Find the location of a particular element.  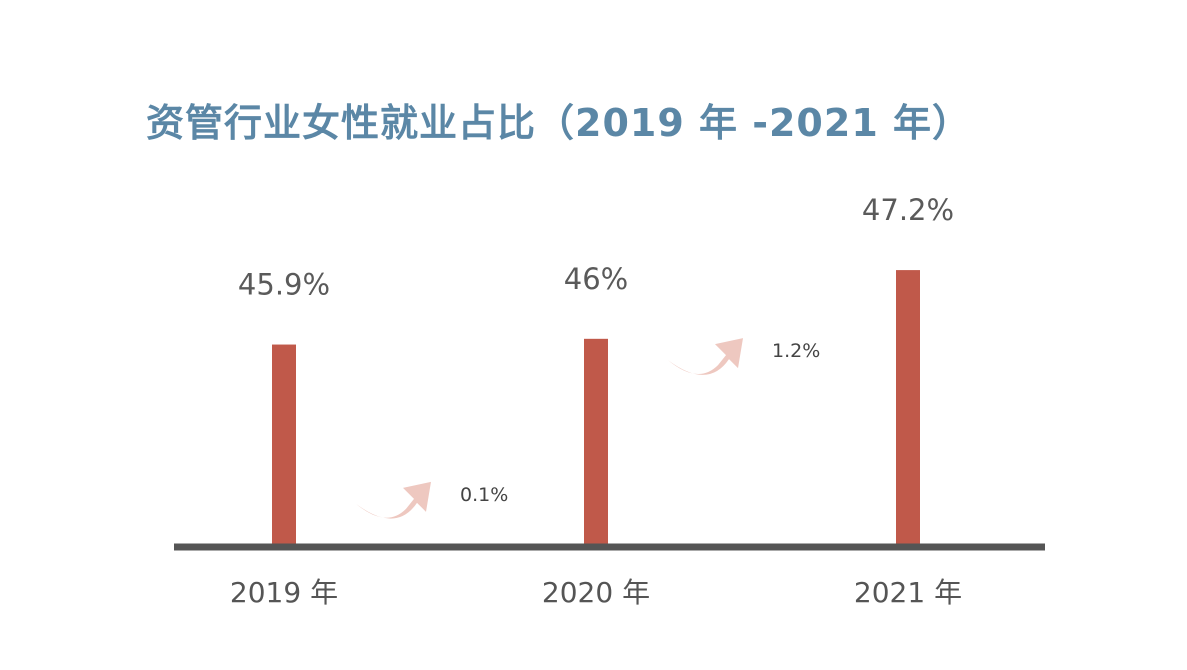

growth-label-1: 1.2% is located at coordinates (796, 351).